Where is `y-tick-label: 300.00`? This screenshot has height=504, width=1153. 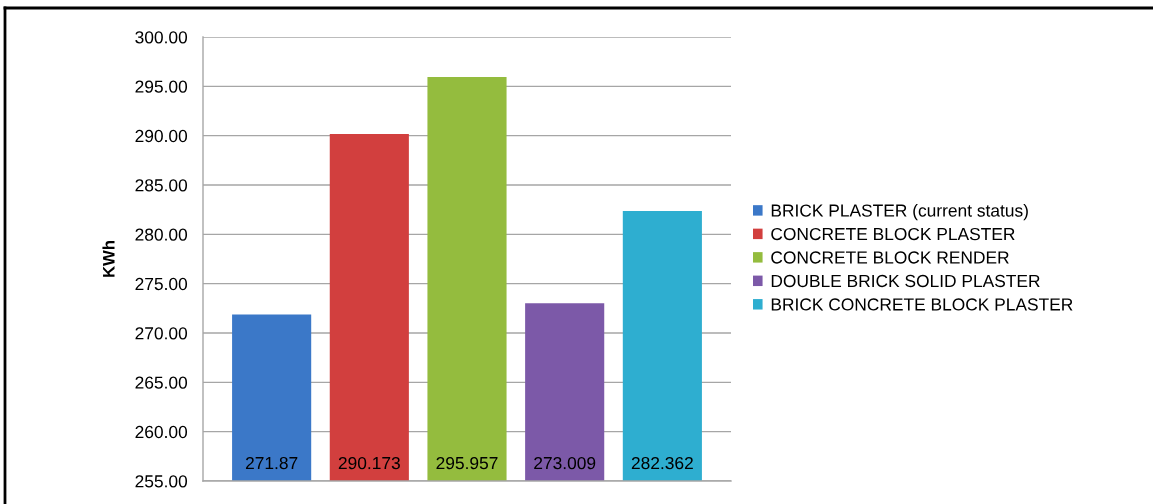 y-tick-label: 300.00 is located at coordinates (161, 37).